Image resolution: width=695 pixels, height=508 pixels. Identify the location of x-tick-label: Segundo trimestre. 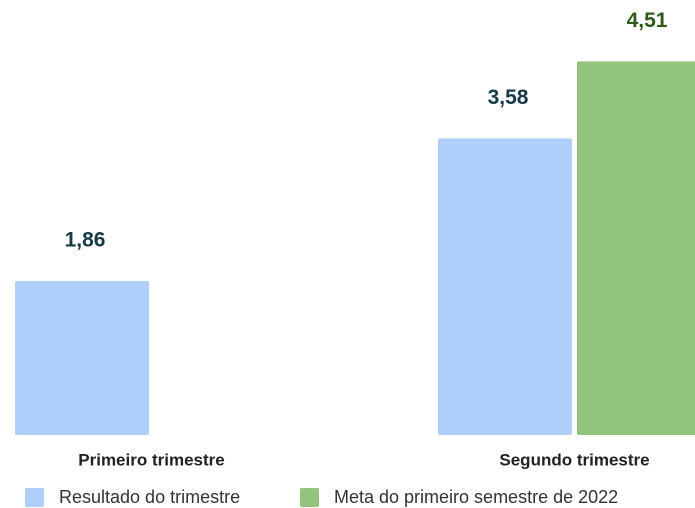
(574, 459).